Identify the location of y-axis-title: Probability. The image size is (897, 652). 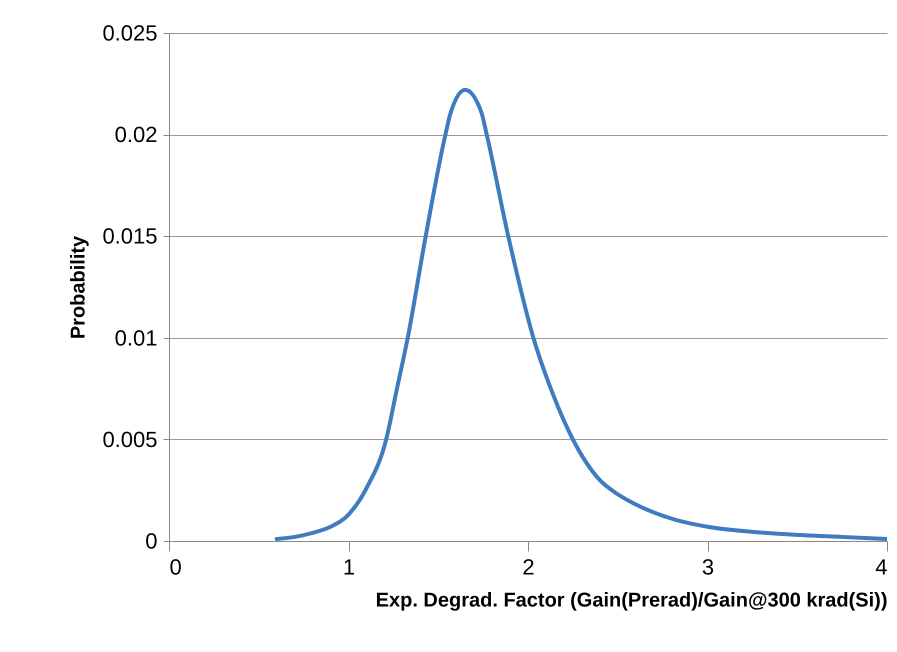
(78, 287).